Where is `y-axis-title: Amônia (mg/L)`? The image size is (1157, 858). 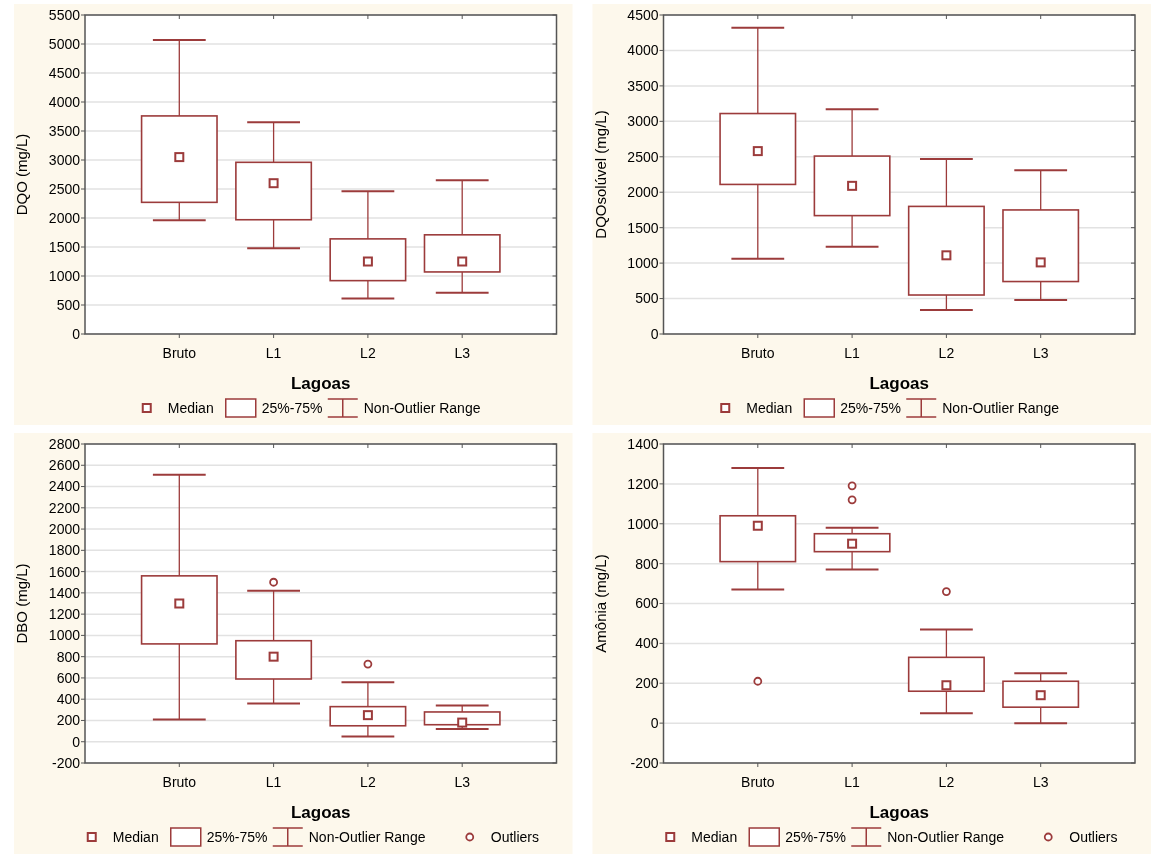 y-axis-title: Amônia (mg/L) is located at coordinates (600, 603).